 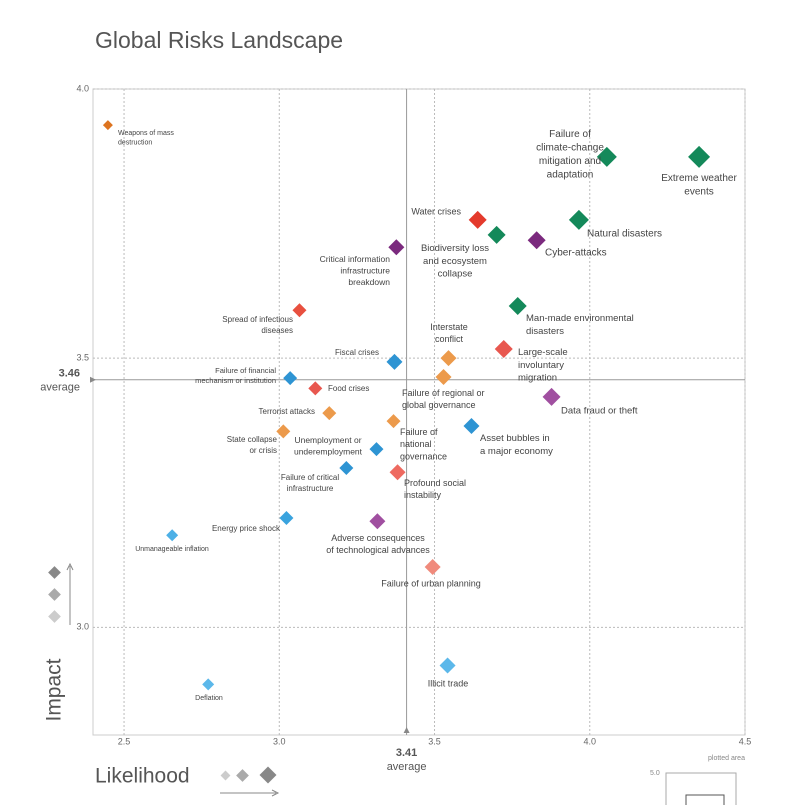 I want to click on inset: plotted area 5.0, so click(x=697, y=780).